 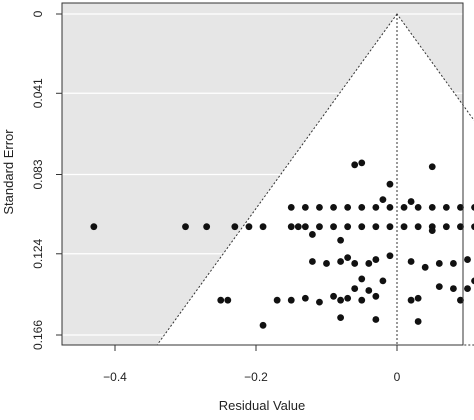 I want to click on y-axis-label: Standard Error, so click(x=8, y=172).